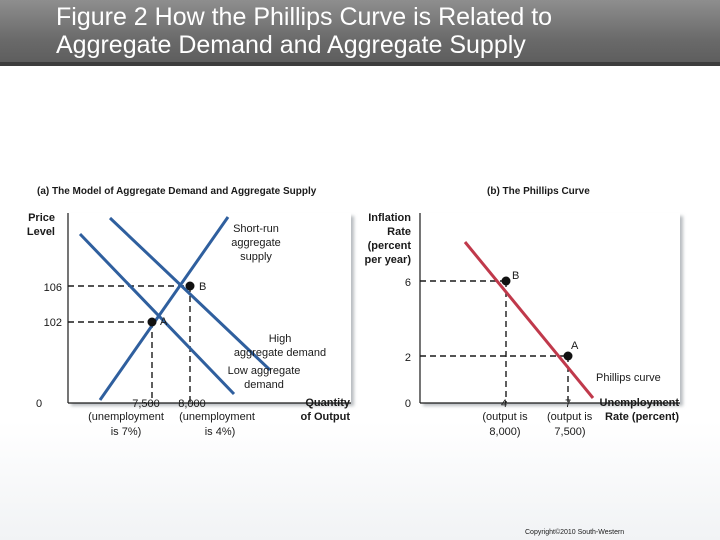  Describe the element at coordinates (408, 283) in the screenshot. I see `panel-b-tick-6: 6` at that location.